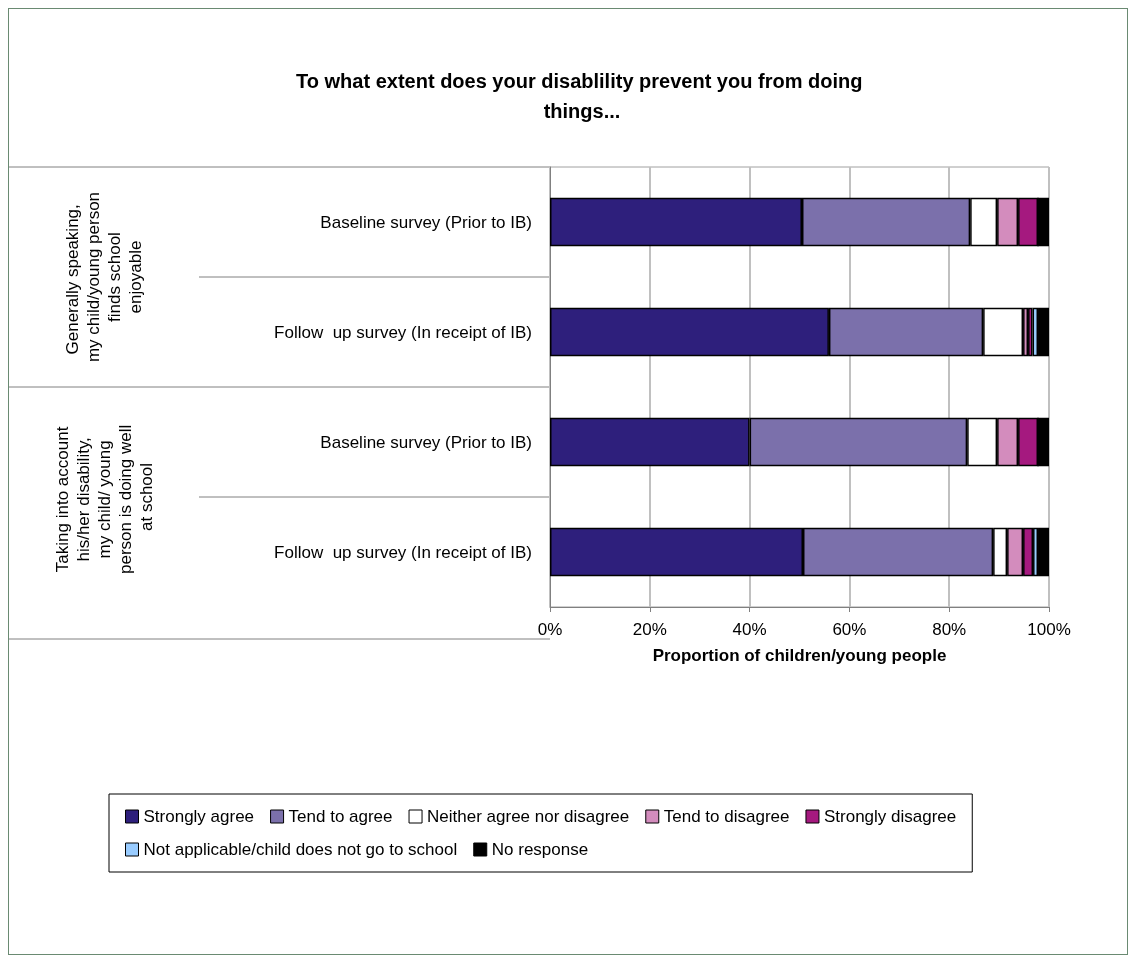 The width and height of the screenshot is (1136, 967). What do you see at coordinates (726, 816) in the screenshot?
I see `legend-label: Tend to disagree` at bounding box center [726, 816].